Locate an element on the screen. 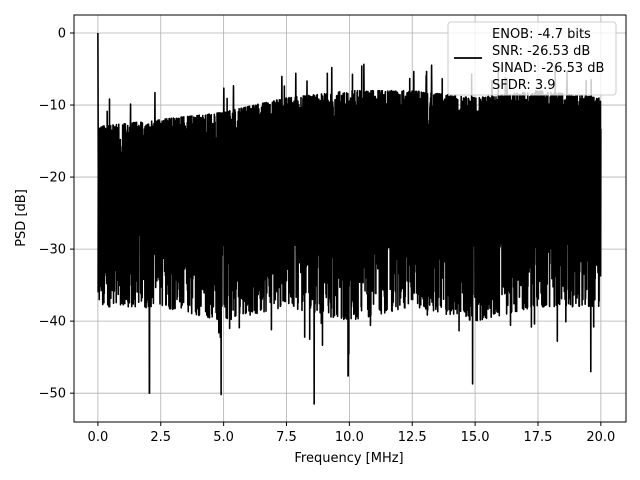  y-tick-label: −40 is located at coordinates (52, 322).